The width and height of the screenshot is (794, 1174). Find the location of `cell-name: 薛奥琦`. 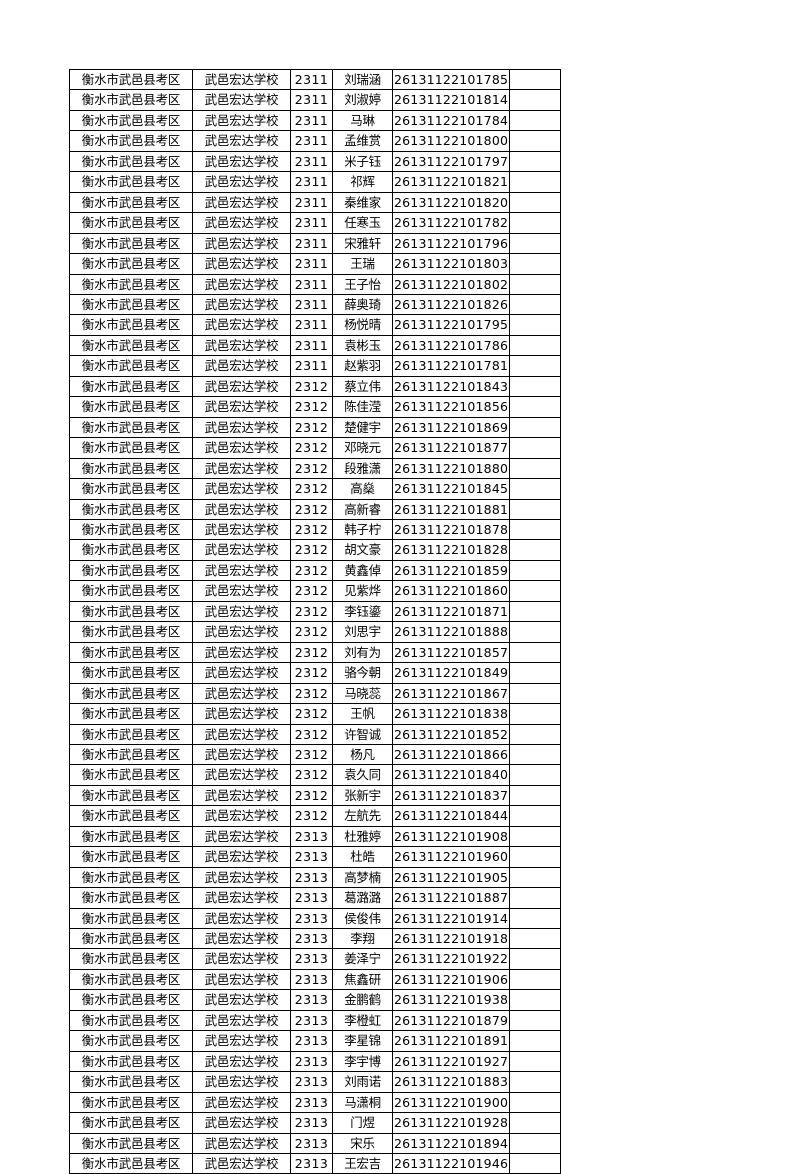

cell-name: 薛奥琦 is located at coordinates (362, 304).